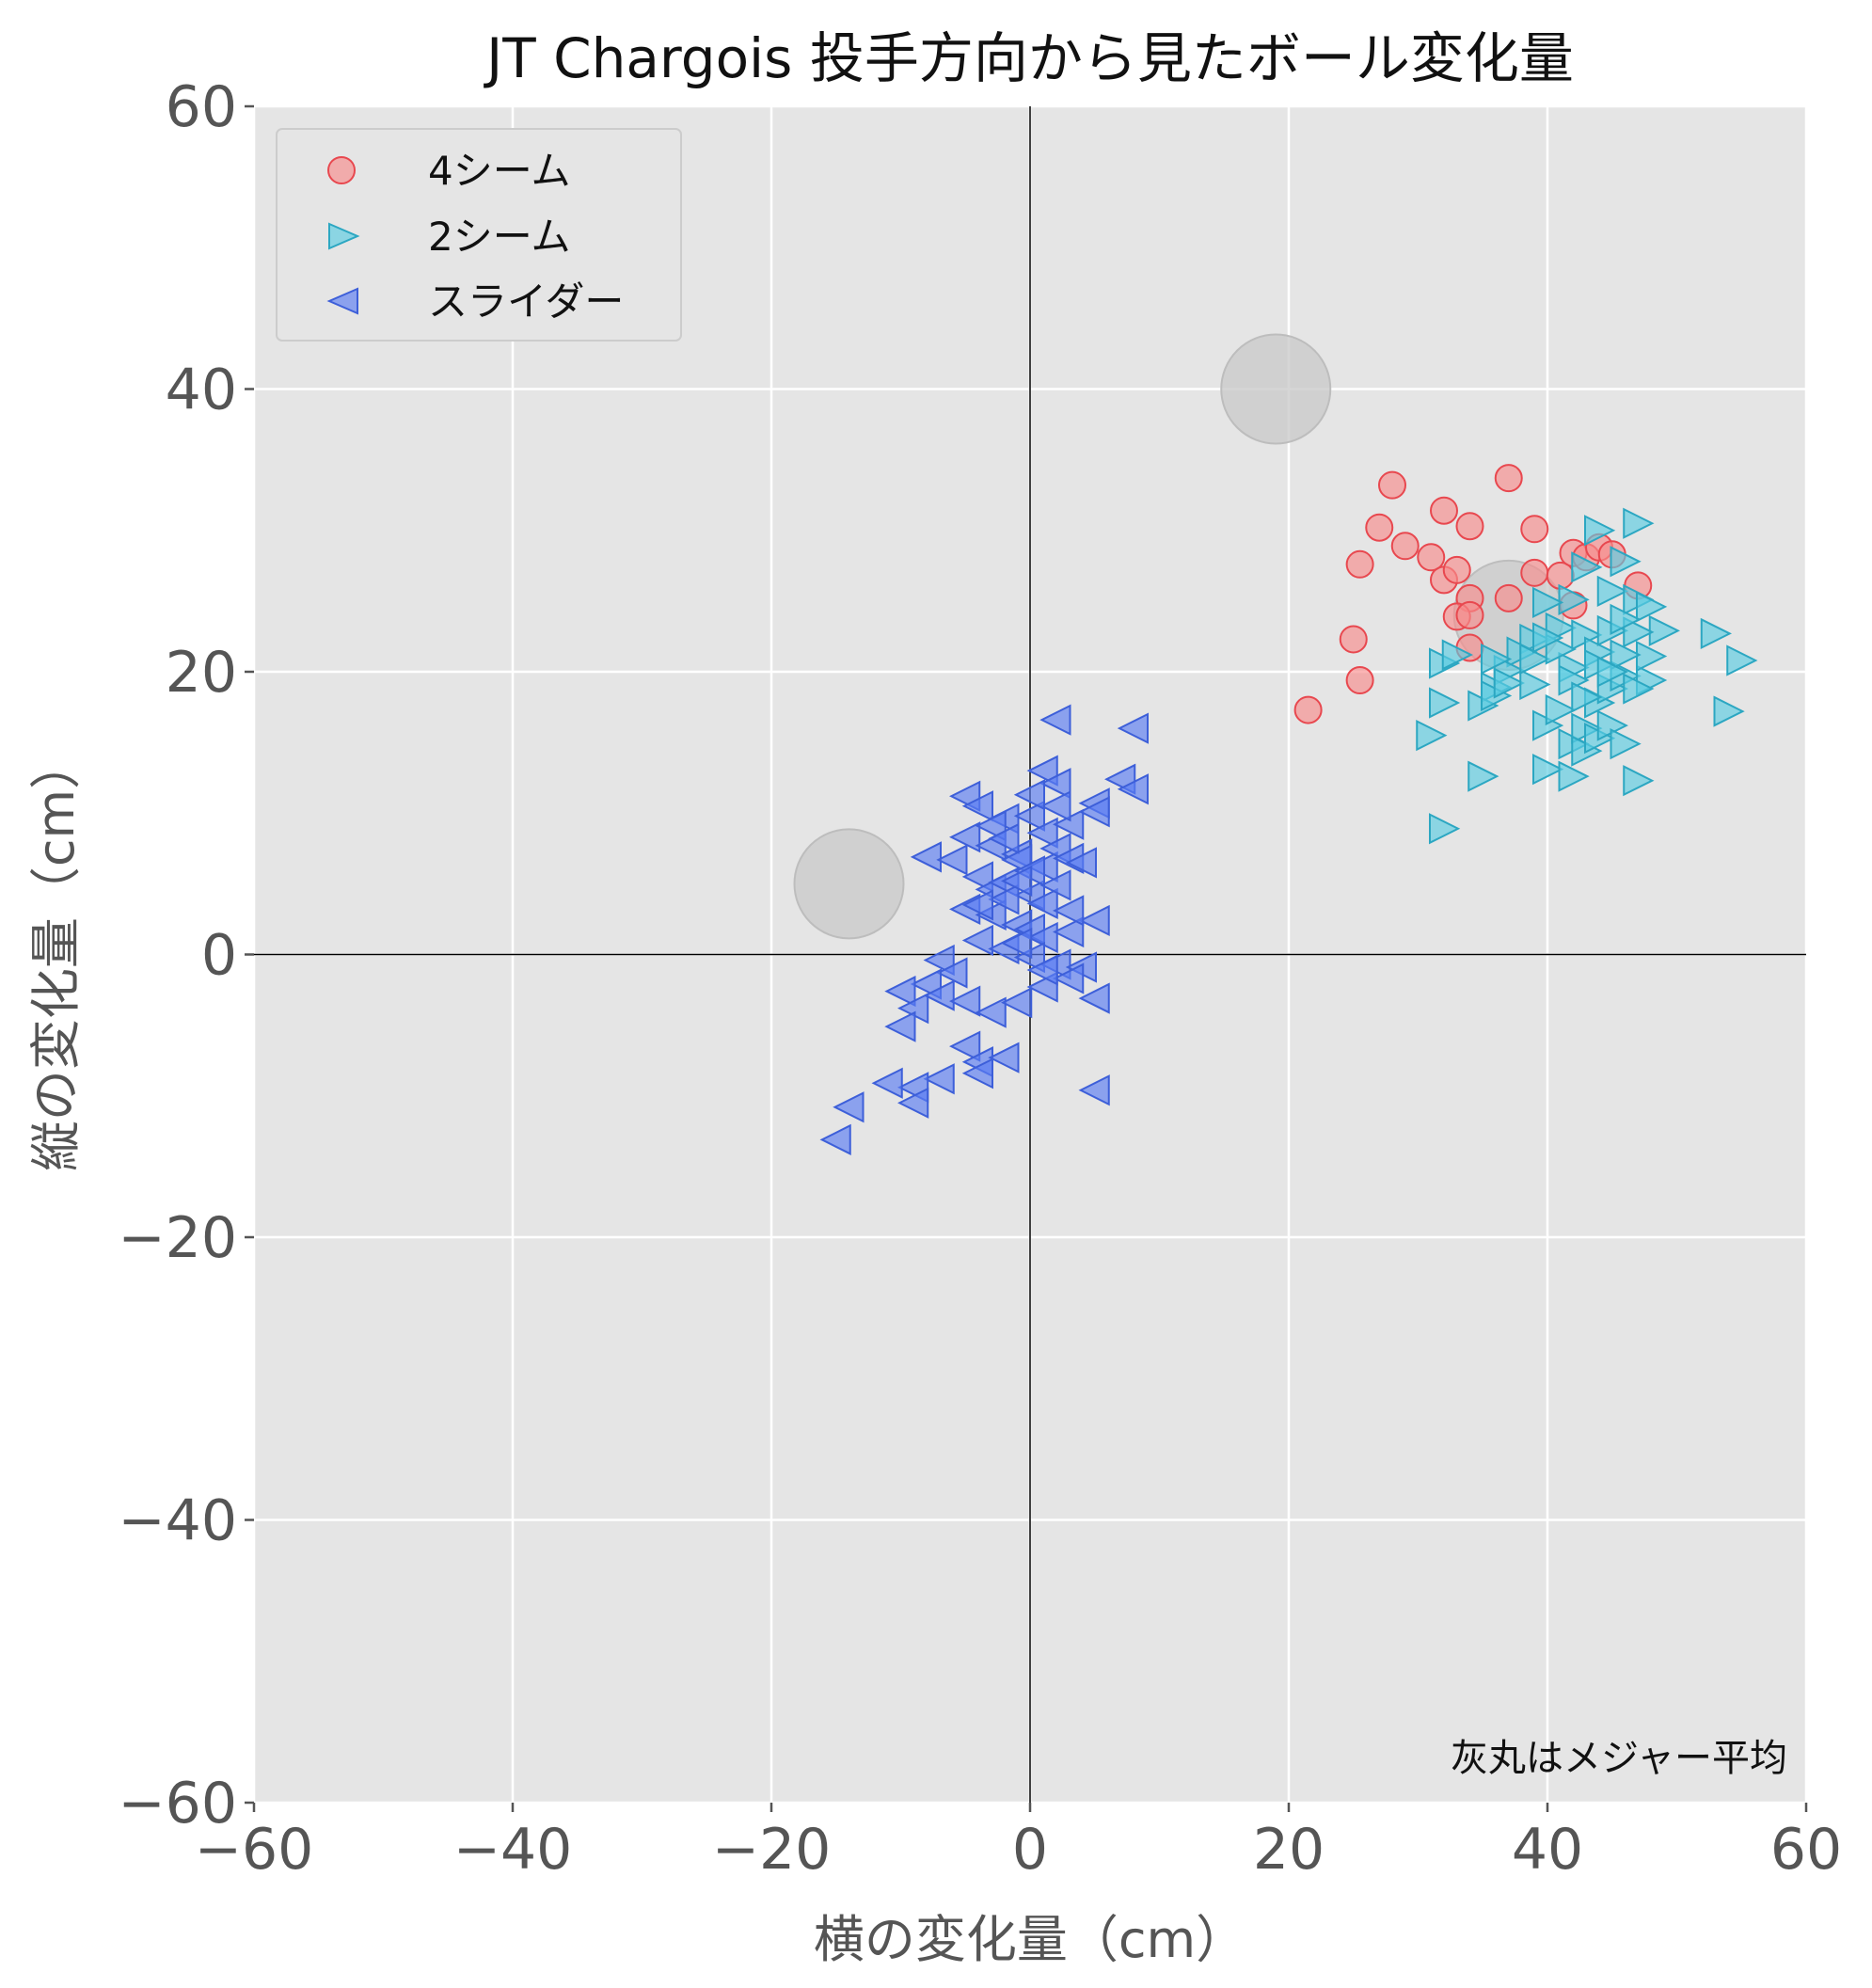  What do you see at coordinates (201, 673) in the screenshot?
I see `y-tick-label: 20` at bounding box center [201, 673].